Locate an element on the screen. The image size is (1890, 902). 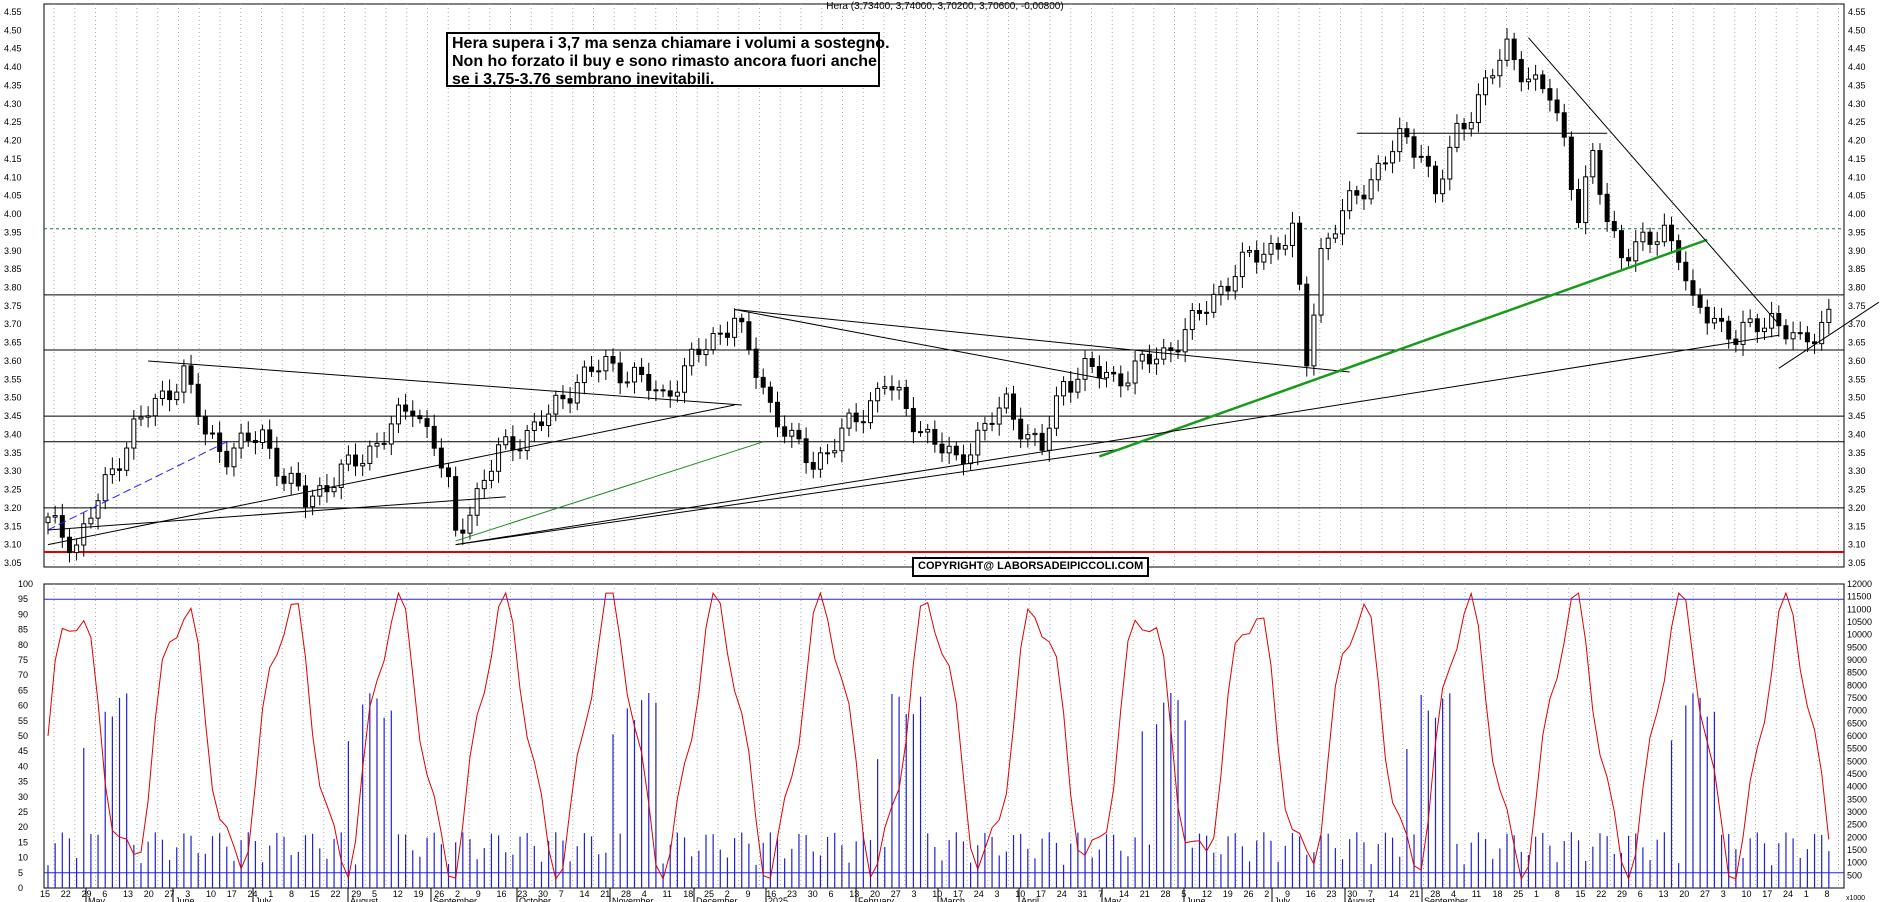
x-tick-label: 8 is located at coordinates (291, 894).